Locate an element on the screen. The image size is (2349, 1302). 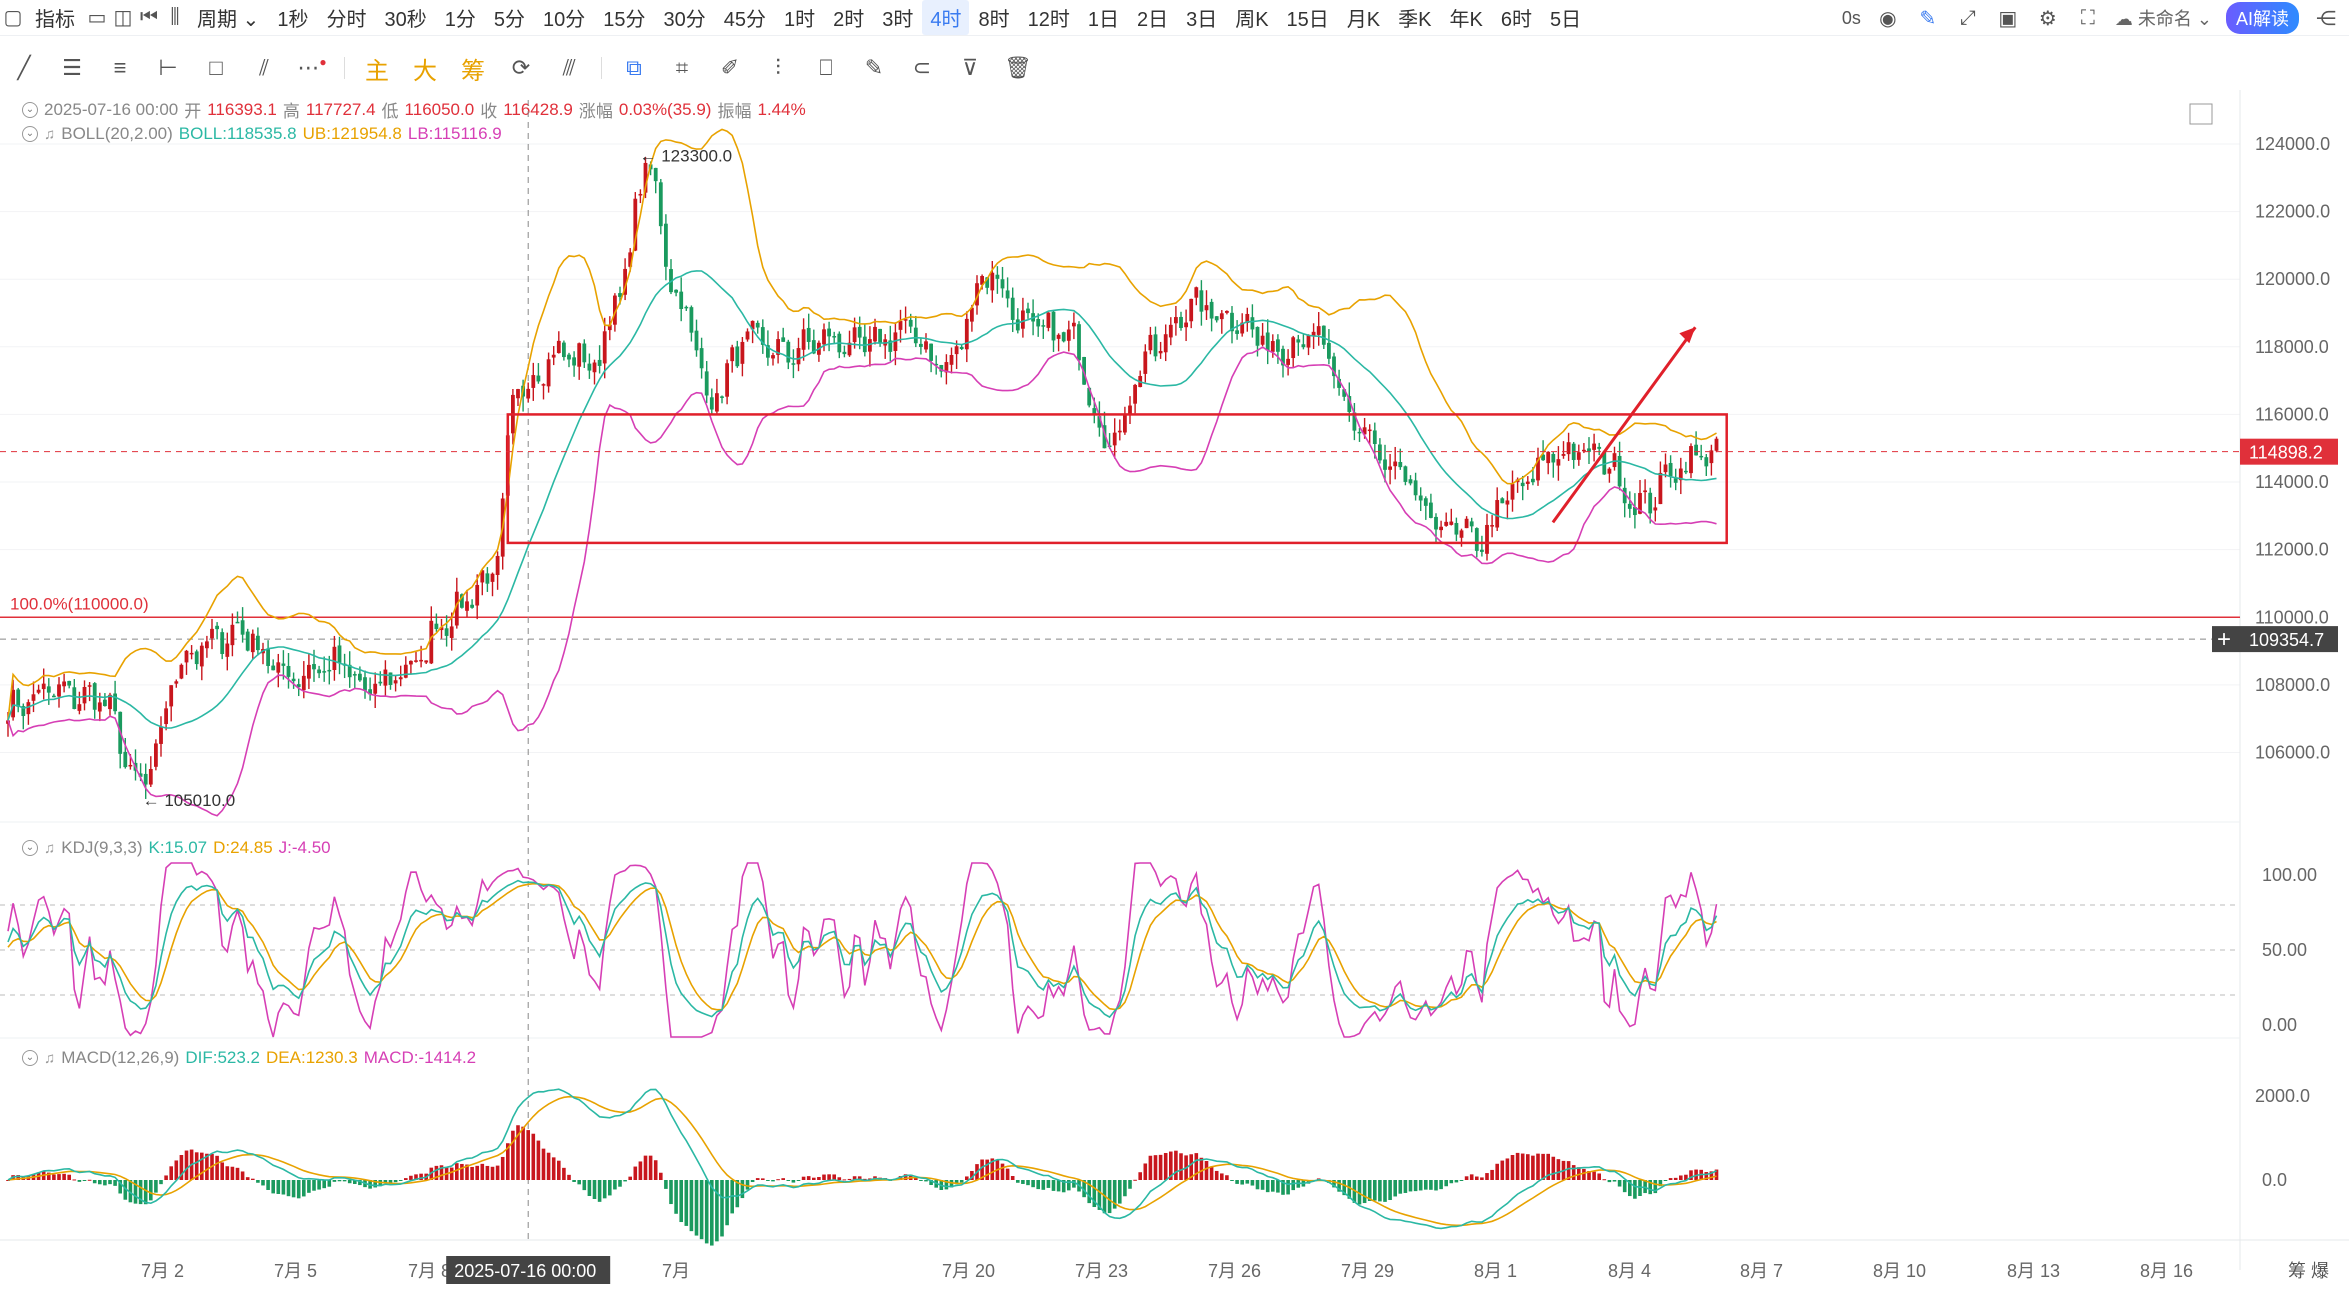
macd-name: MACD(12,26,9) is located at coordinates (120, 1057).